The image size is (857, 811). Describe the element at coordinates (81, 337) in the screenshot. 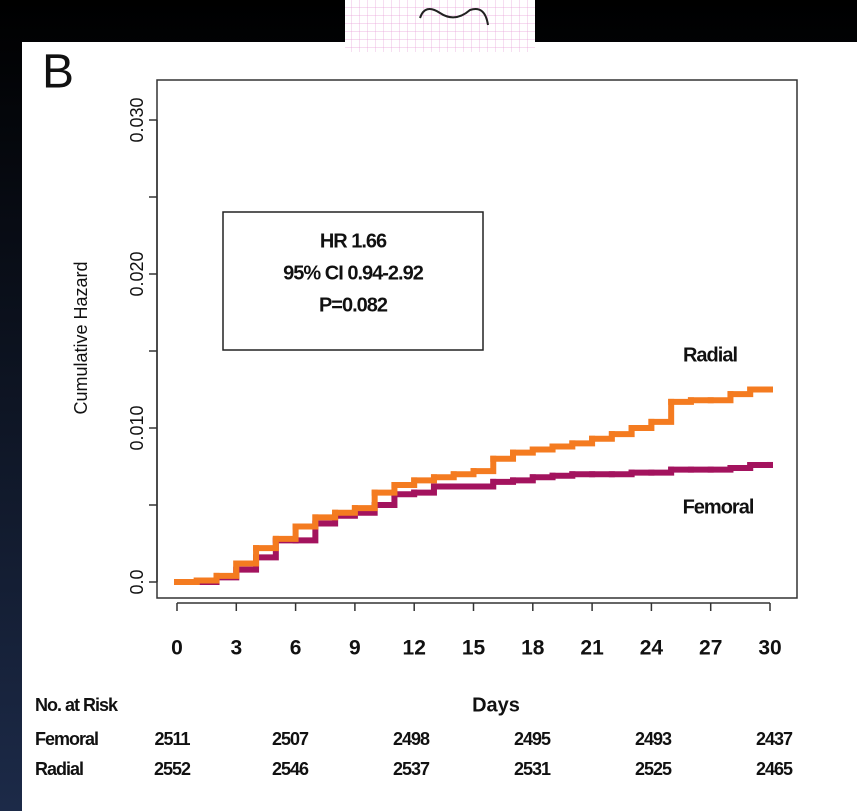

I see `y-axis-label: Cumulative Hazard` at that location.